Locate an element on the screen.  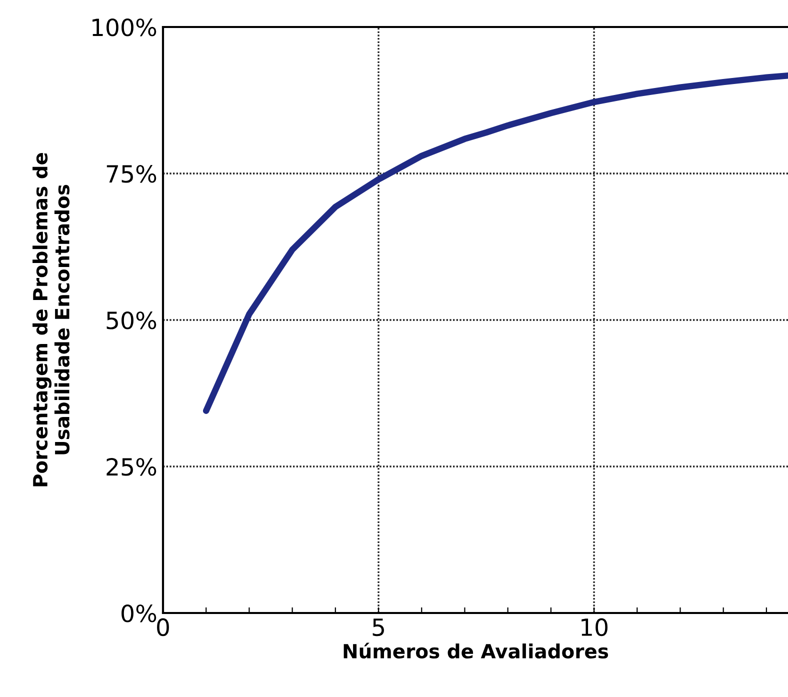
y-tick-label: 0% is located at coordinates (139, 613).